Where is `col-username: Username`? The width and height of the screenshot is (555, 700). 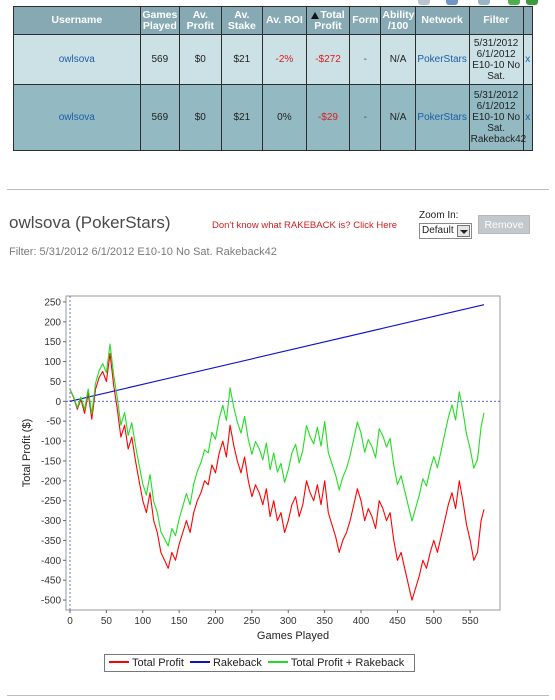
col-username: Username is located at coordinates (77, 20).